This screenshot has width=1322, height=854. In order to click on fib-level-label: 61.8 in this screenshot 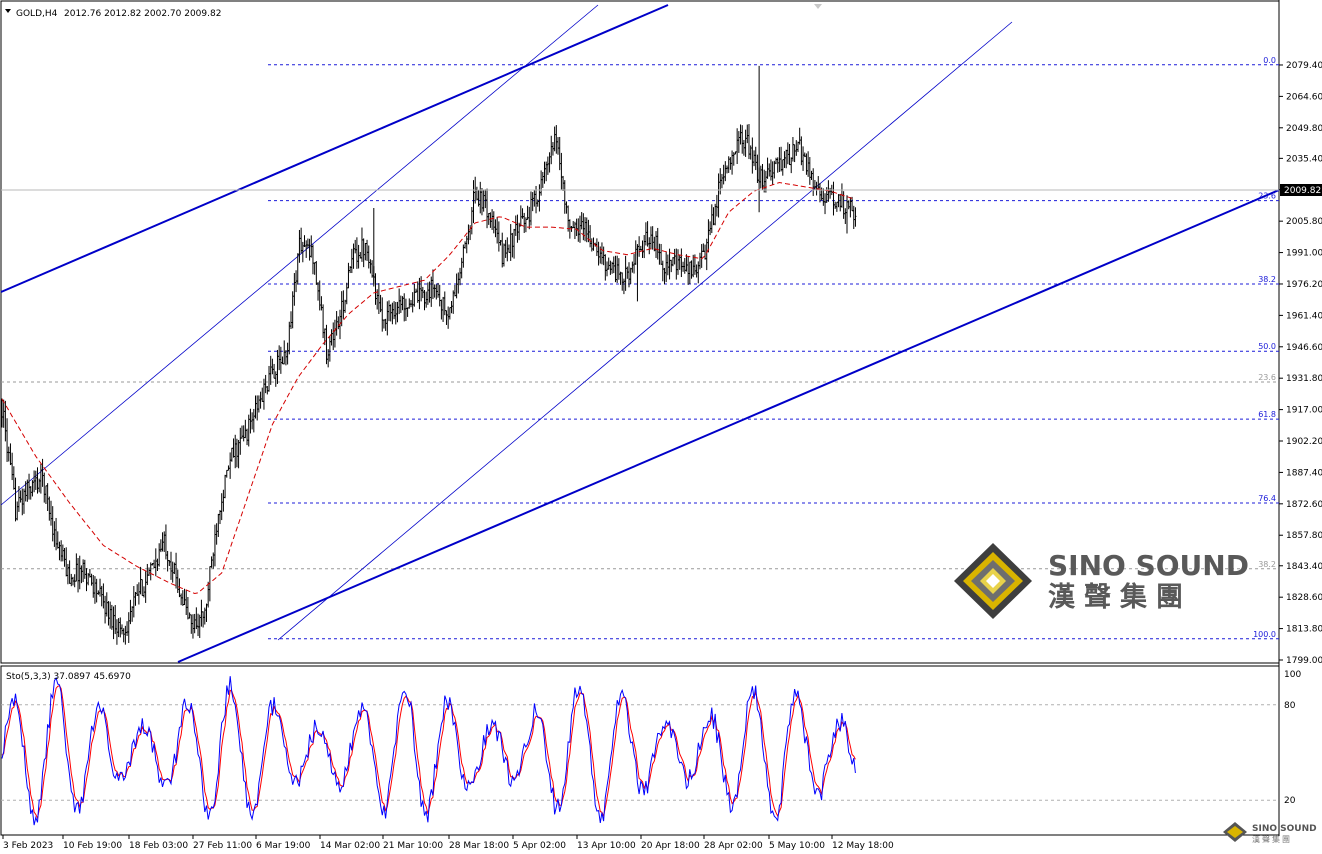, I will do `click(1267, 414)`.